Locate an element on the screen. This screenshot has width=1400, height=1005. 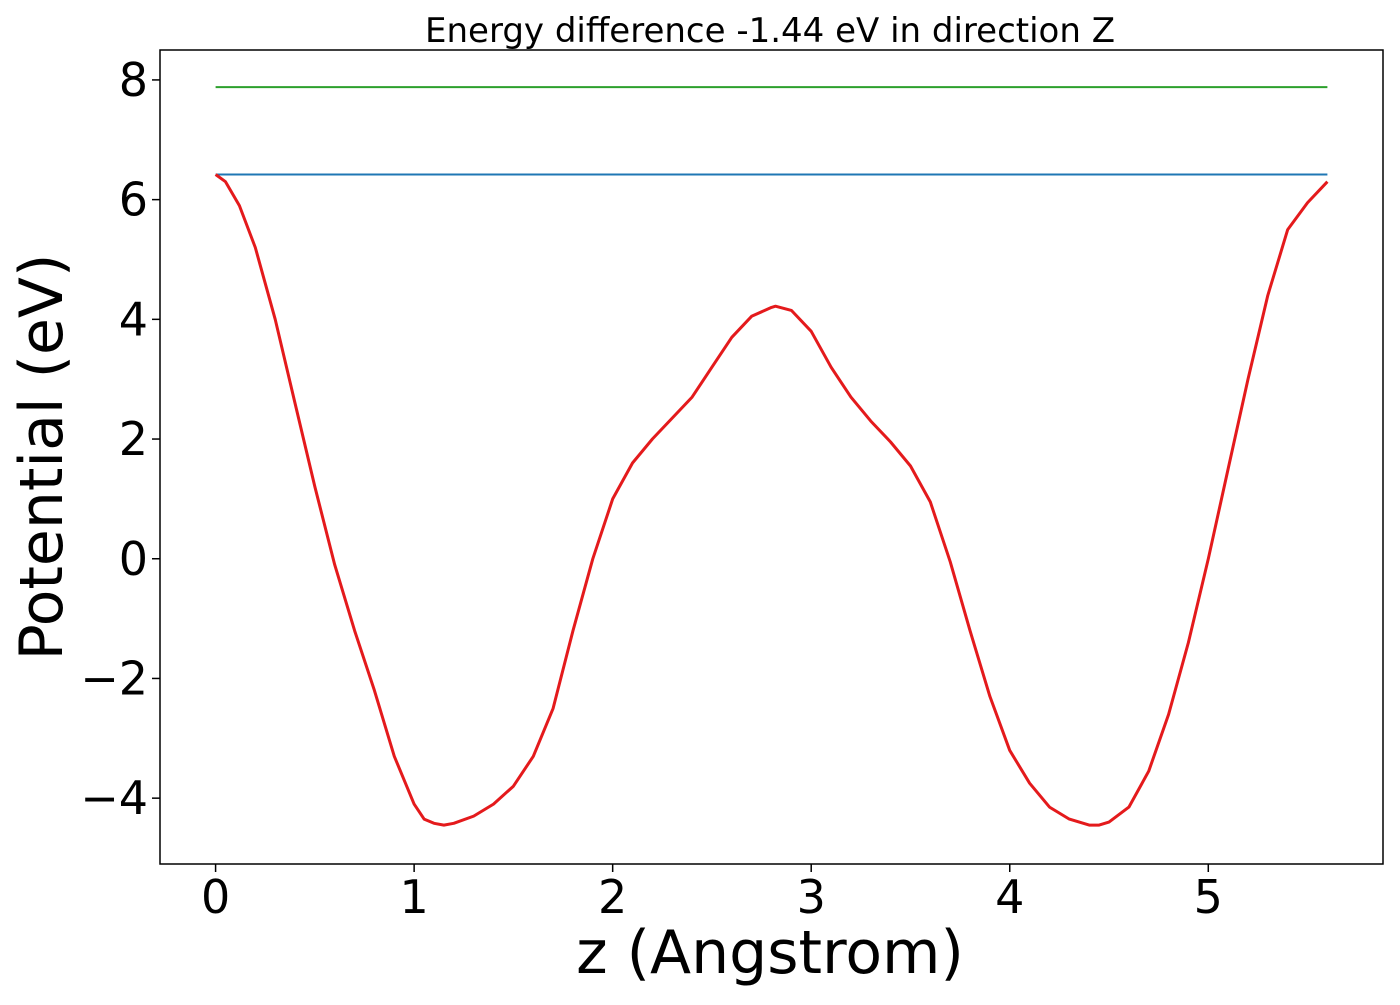
y-tick-label: 6 is located at coordinates (133, 200).